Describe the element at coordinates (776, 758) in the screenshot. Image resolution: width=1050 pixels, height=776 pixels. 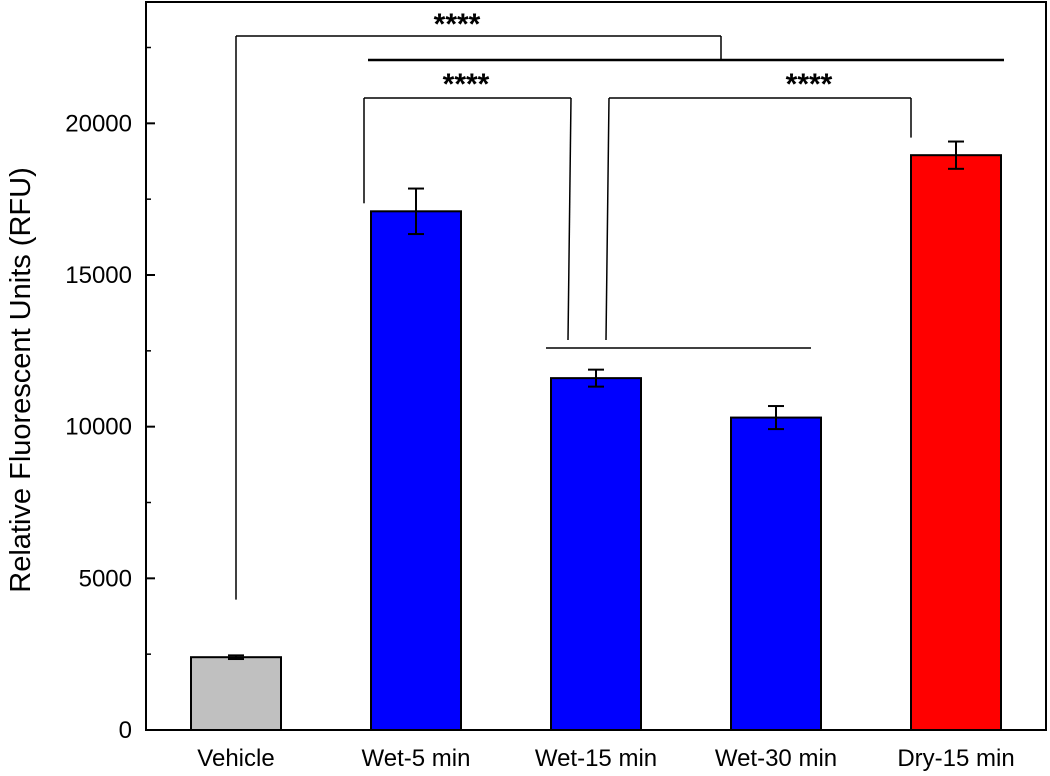
I see `x-tick-label: Wet-30 min` at that location.